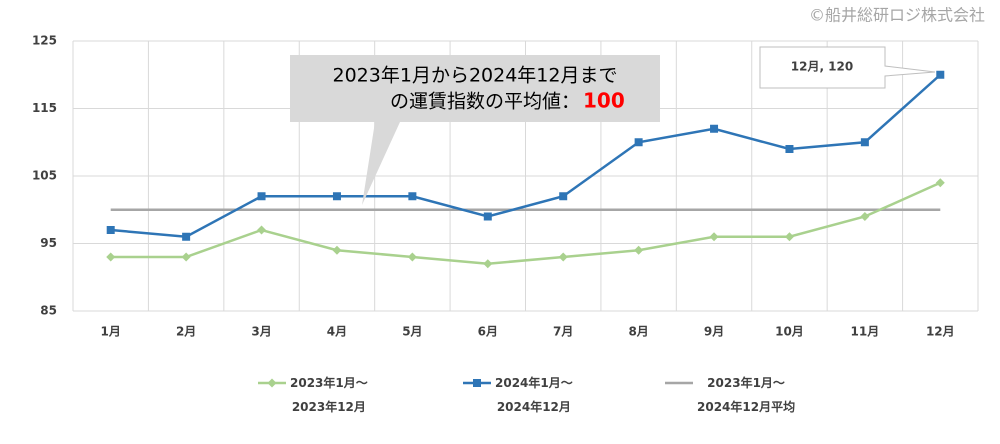  What do you see at coordinates (746, 395) in the screenshot?
I see `legend-label: 2023年1月～ 2024年12月平均` at bounding box center [746, 395].